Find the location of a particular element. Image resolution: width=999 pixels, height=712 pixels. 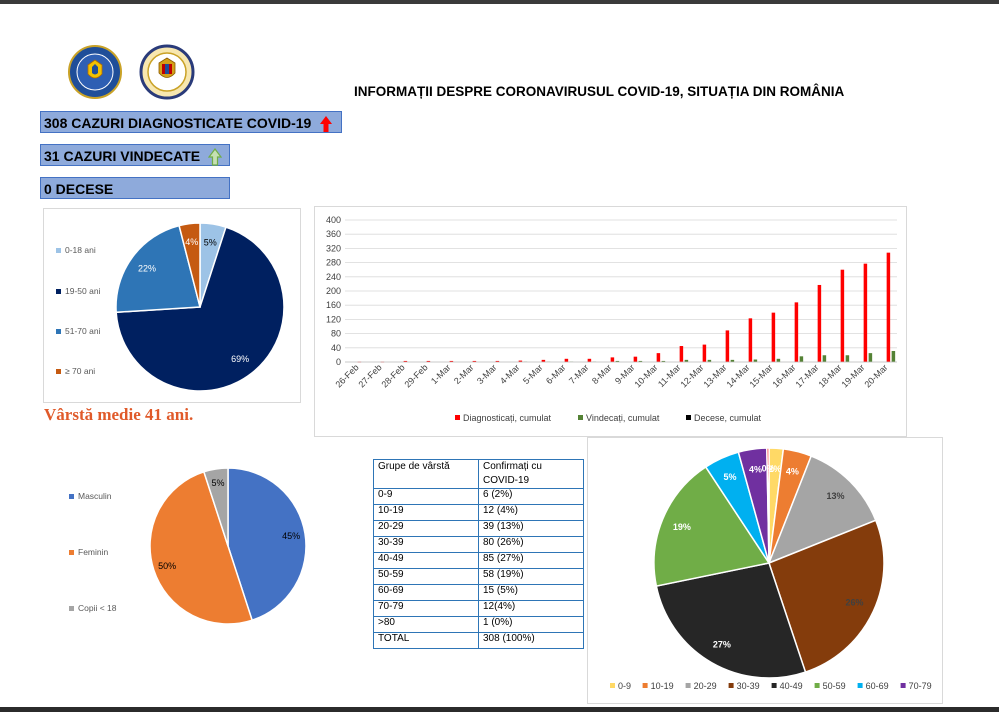

table-row: 40-49 85 (27%) is located at coordinates (478, 560).